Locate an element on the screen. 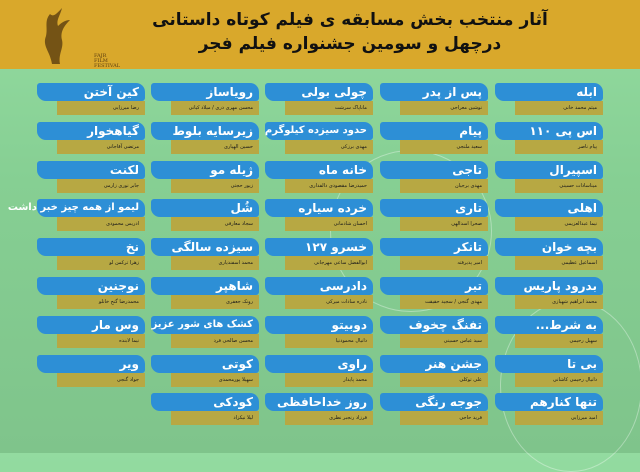 The height and width of the screenshot is (472, 640). festival-logo: FAJR FILM FESTIVAL is located at coordinates (76, 37).